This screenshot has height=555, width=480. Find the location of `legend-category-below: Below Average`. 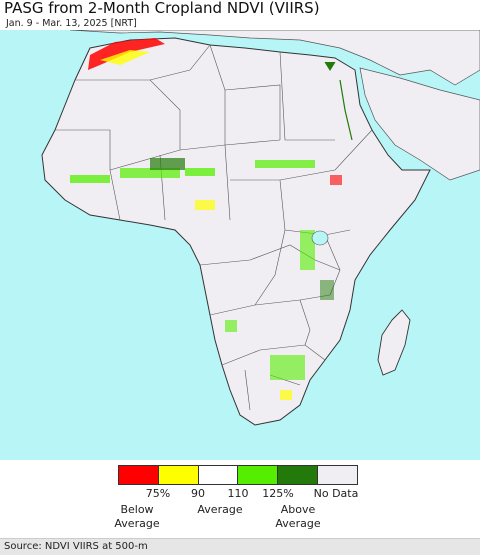

legend-category-below: Below Average is located at coordinates (136, 517).